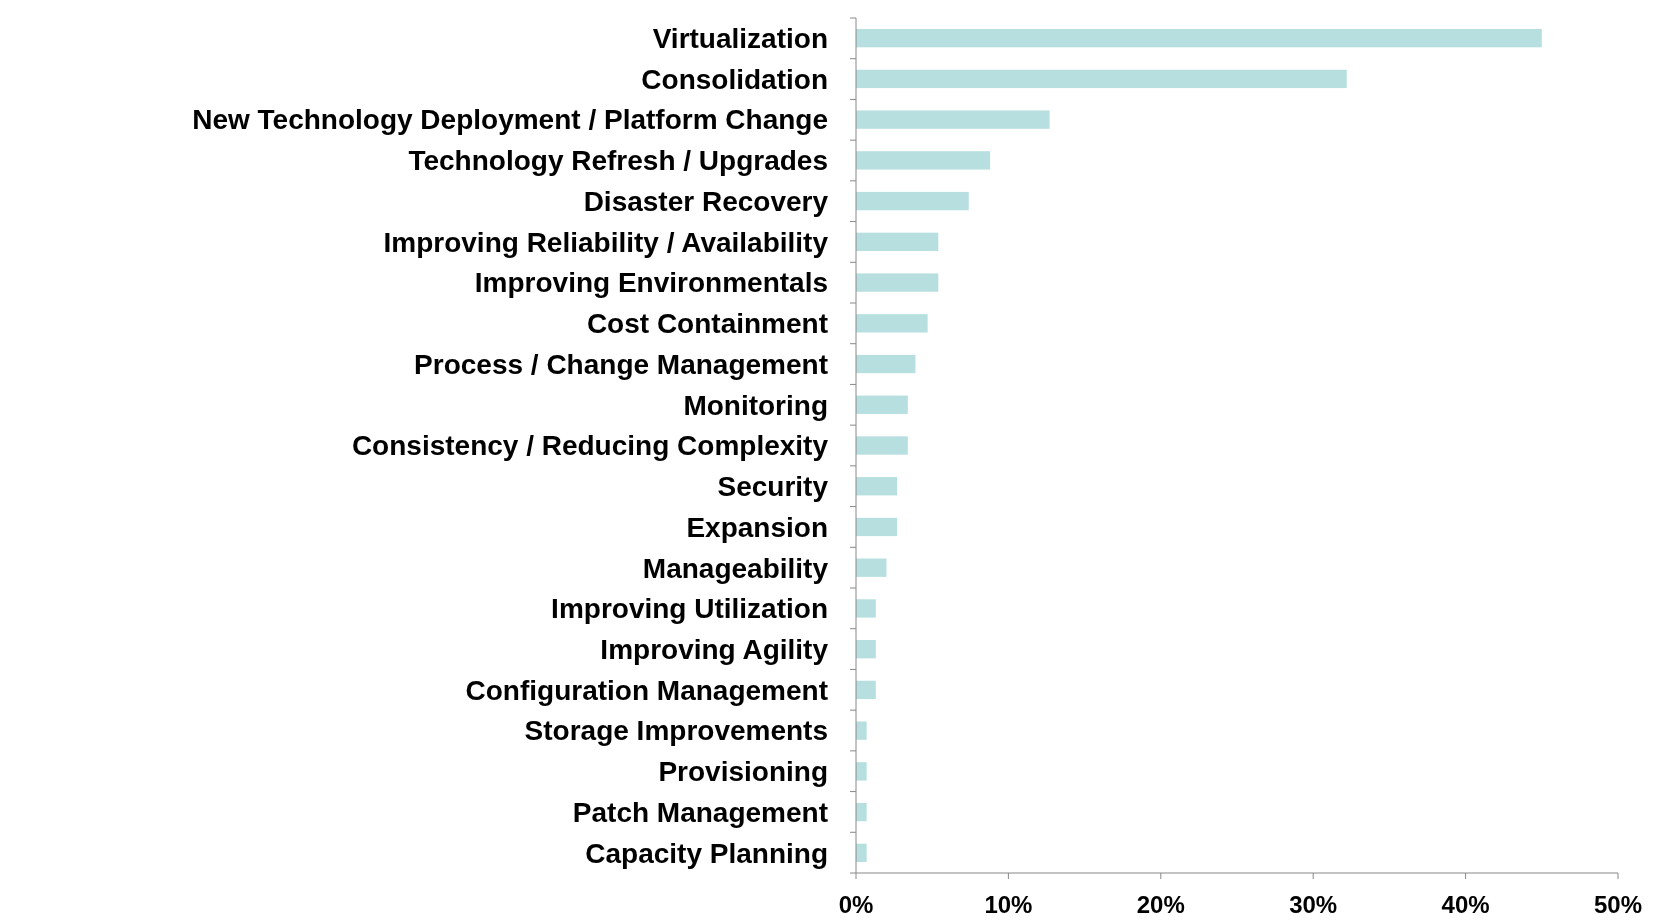 Image resolution: width=1673 pixels, height=923 pixels. What do you see at coordinates (621, 364) in the screenshot?
I see `y-tick-label: Process / Change Management` at bounding box center [621, 364].